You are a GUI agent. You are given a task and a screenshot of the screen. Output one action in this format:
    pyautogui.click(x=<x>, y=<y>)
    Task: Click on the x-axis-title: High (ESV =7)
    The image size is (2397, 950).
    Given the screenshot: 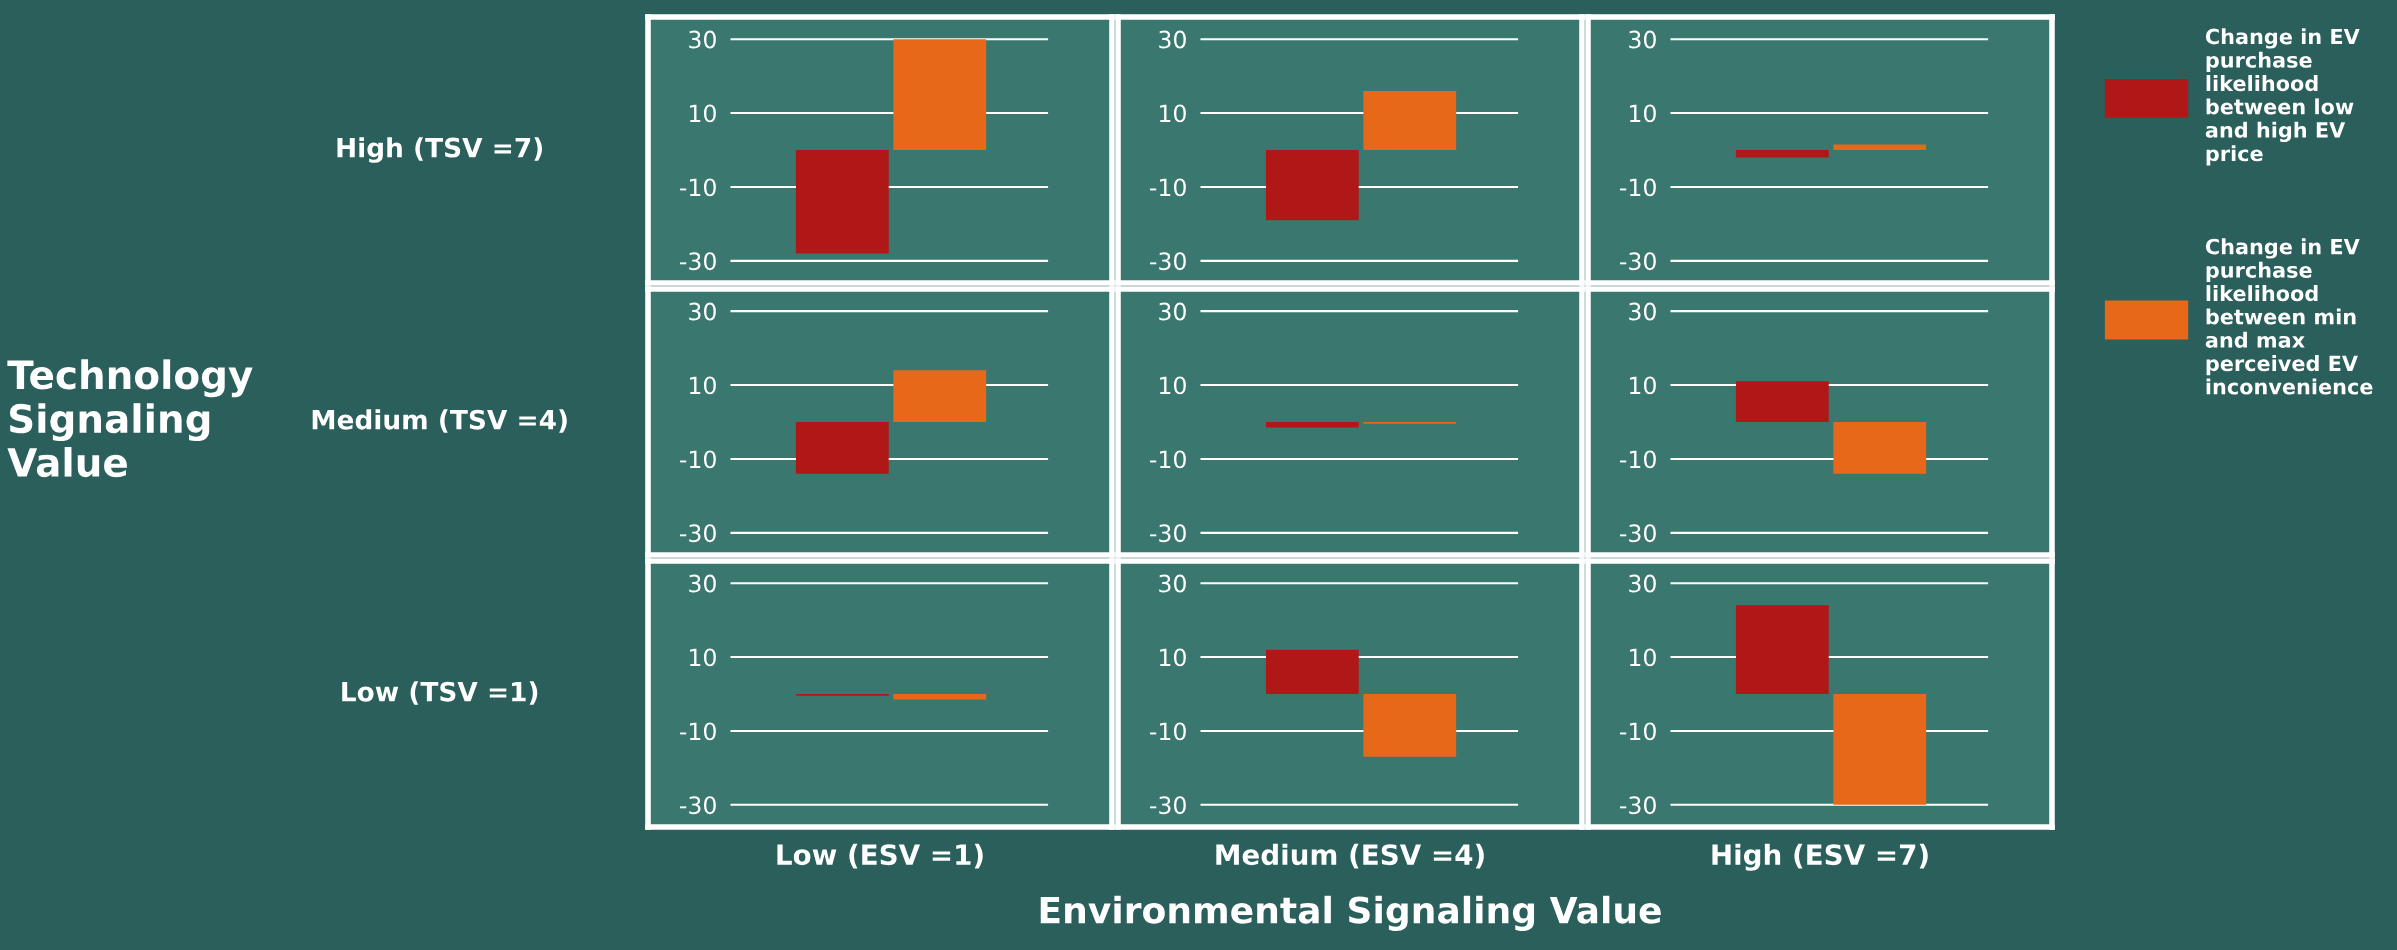 What is the action you would take?
    pyautogui.click(x=1820, y=857)
    